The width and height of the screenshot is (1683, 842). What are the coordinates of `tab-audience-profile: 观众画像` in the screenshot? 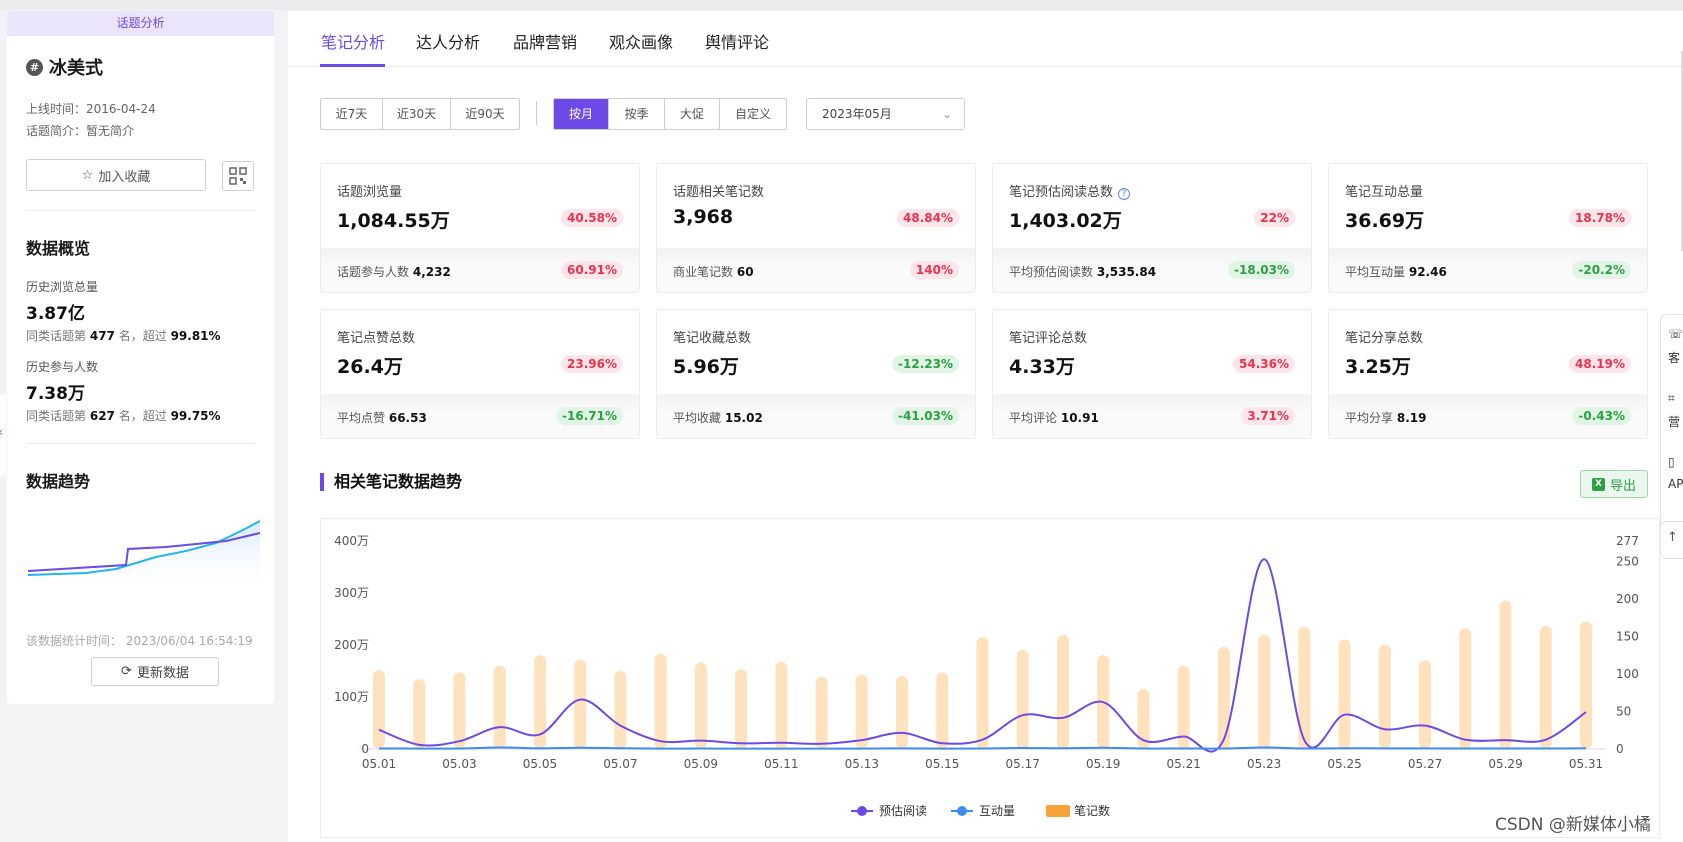 It's located at (641, 42).